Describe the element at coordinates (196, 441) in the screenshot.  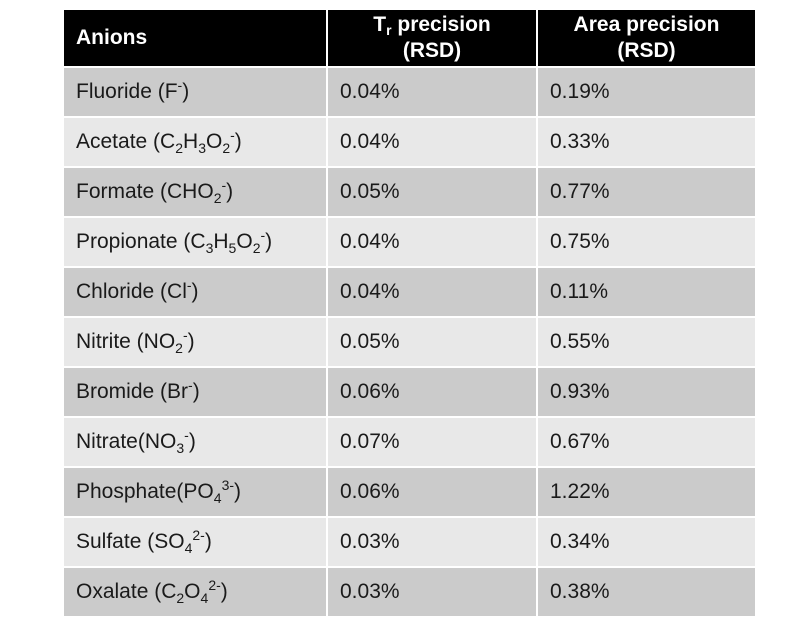
I see `anion-cell: Nitrate(NO3-)` at that location.